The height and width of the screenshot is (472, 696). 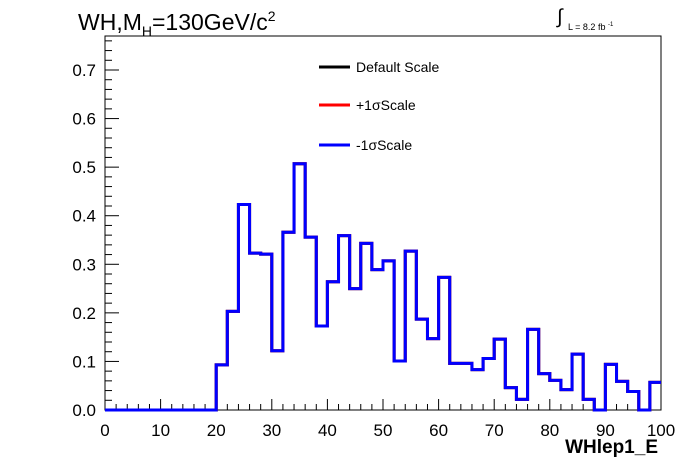 What do you see at coordinates (95, 230) in the screenshot?
I see `y-axis-ticks: 0.0 0.1 0.2 0.3 0.4 0.5 0.6 0.7` at bounding box center [95, 230].